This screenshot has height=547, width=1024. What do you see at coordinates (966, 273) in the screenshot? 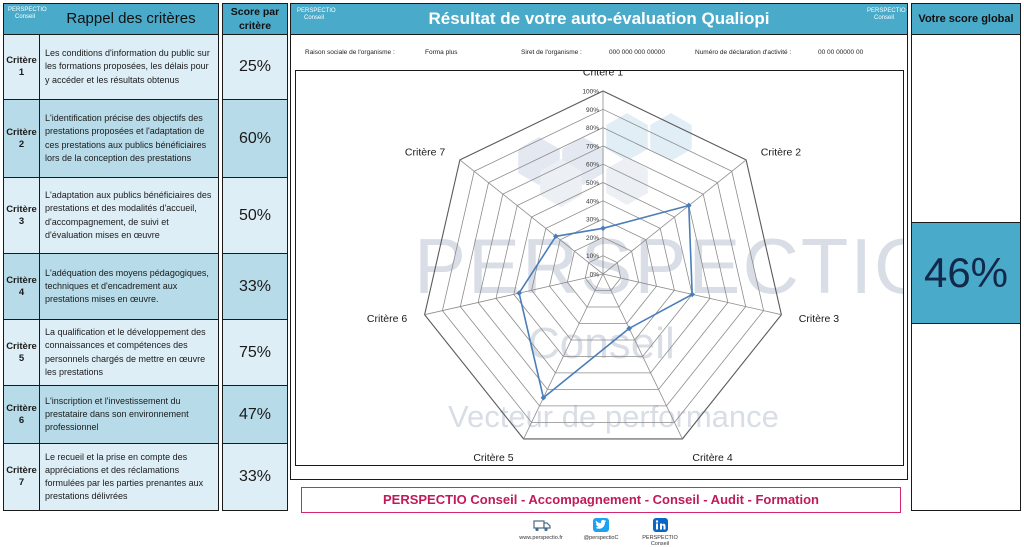
I see `global-score-value: 46%` at bounding box center [966, 273].